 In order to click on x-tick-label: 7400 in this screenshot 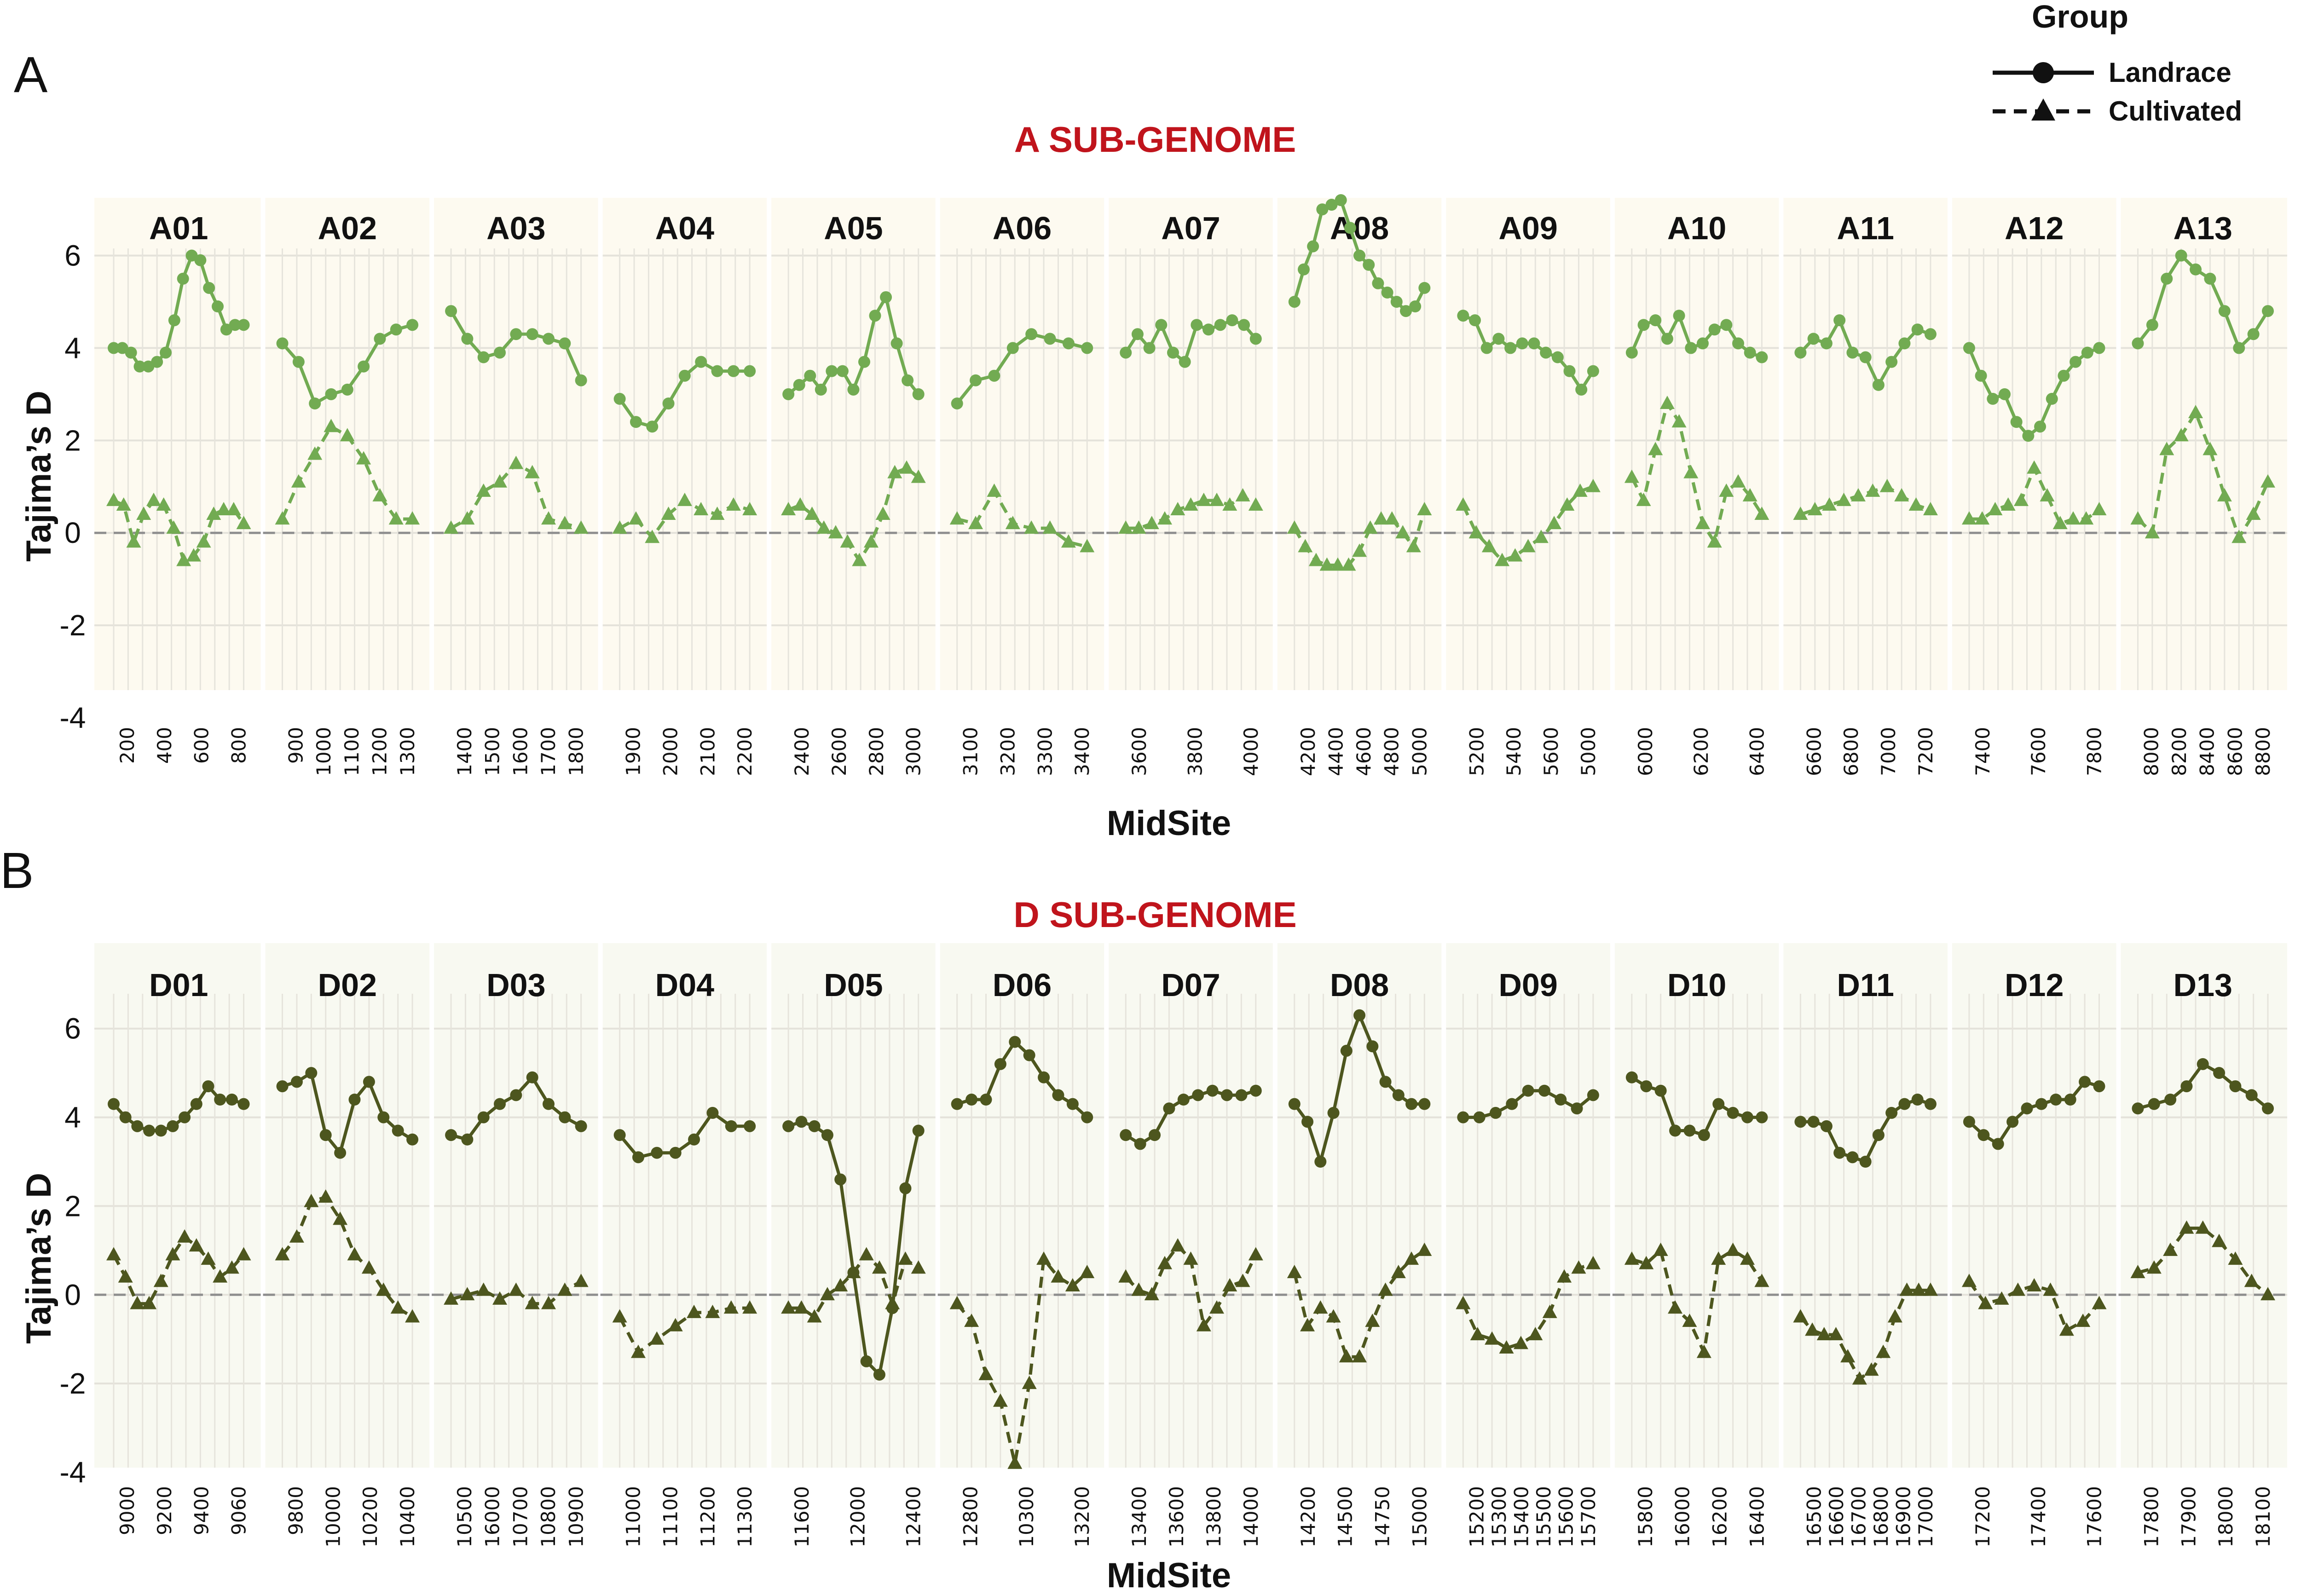, I will do `click(1982, 751)`.